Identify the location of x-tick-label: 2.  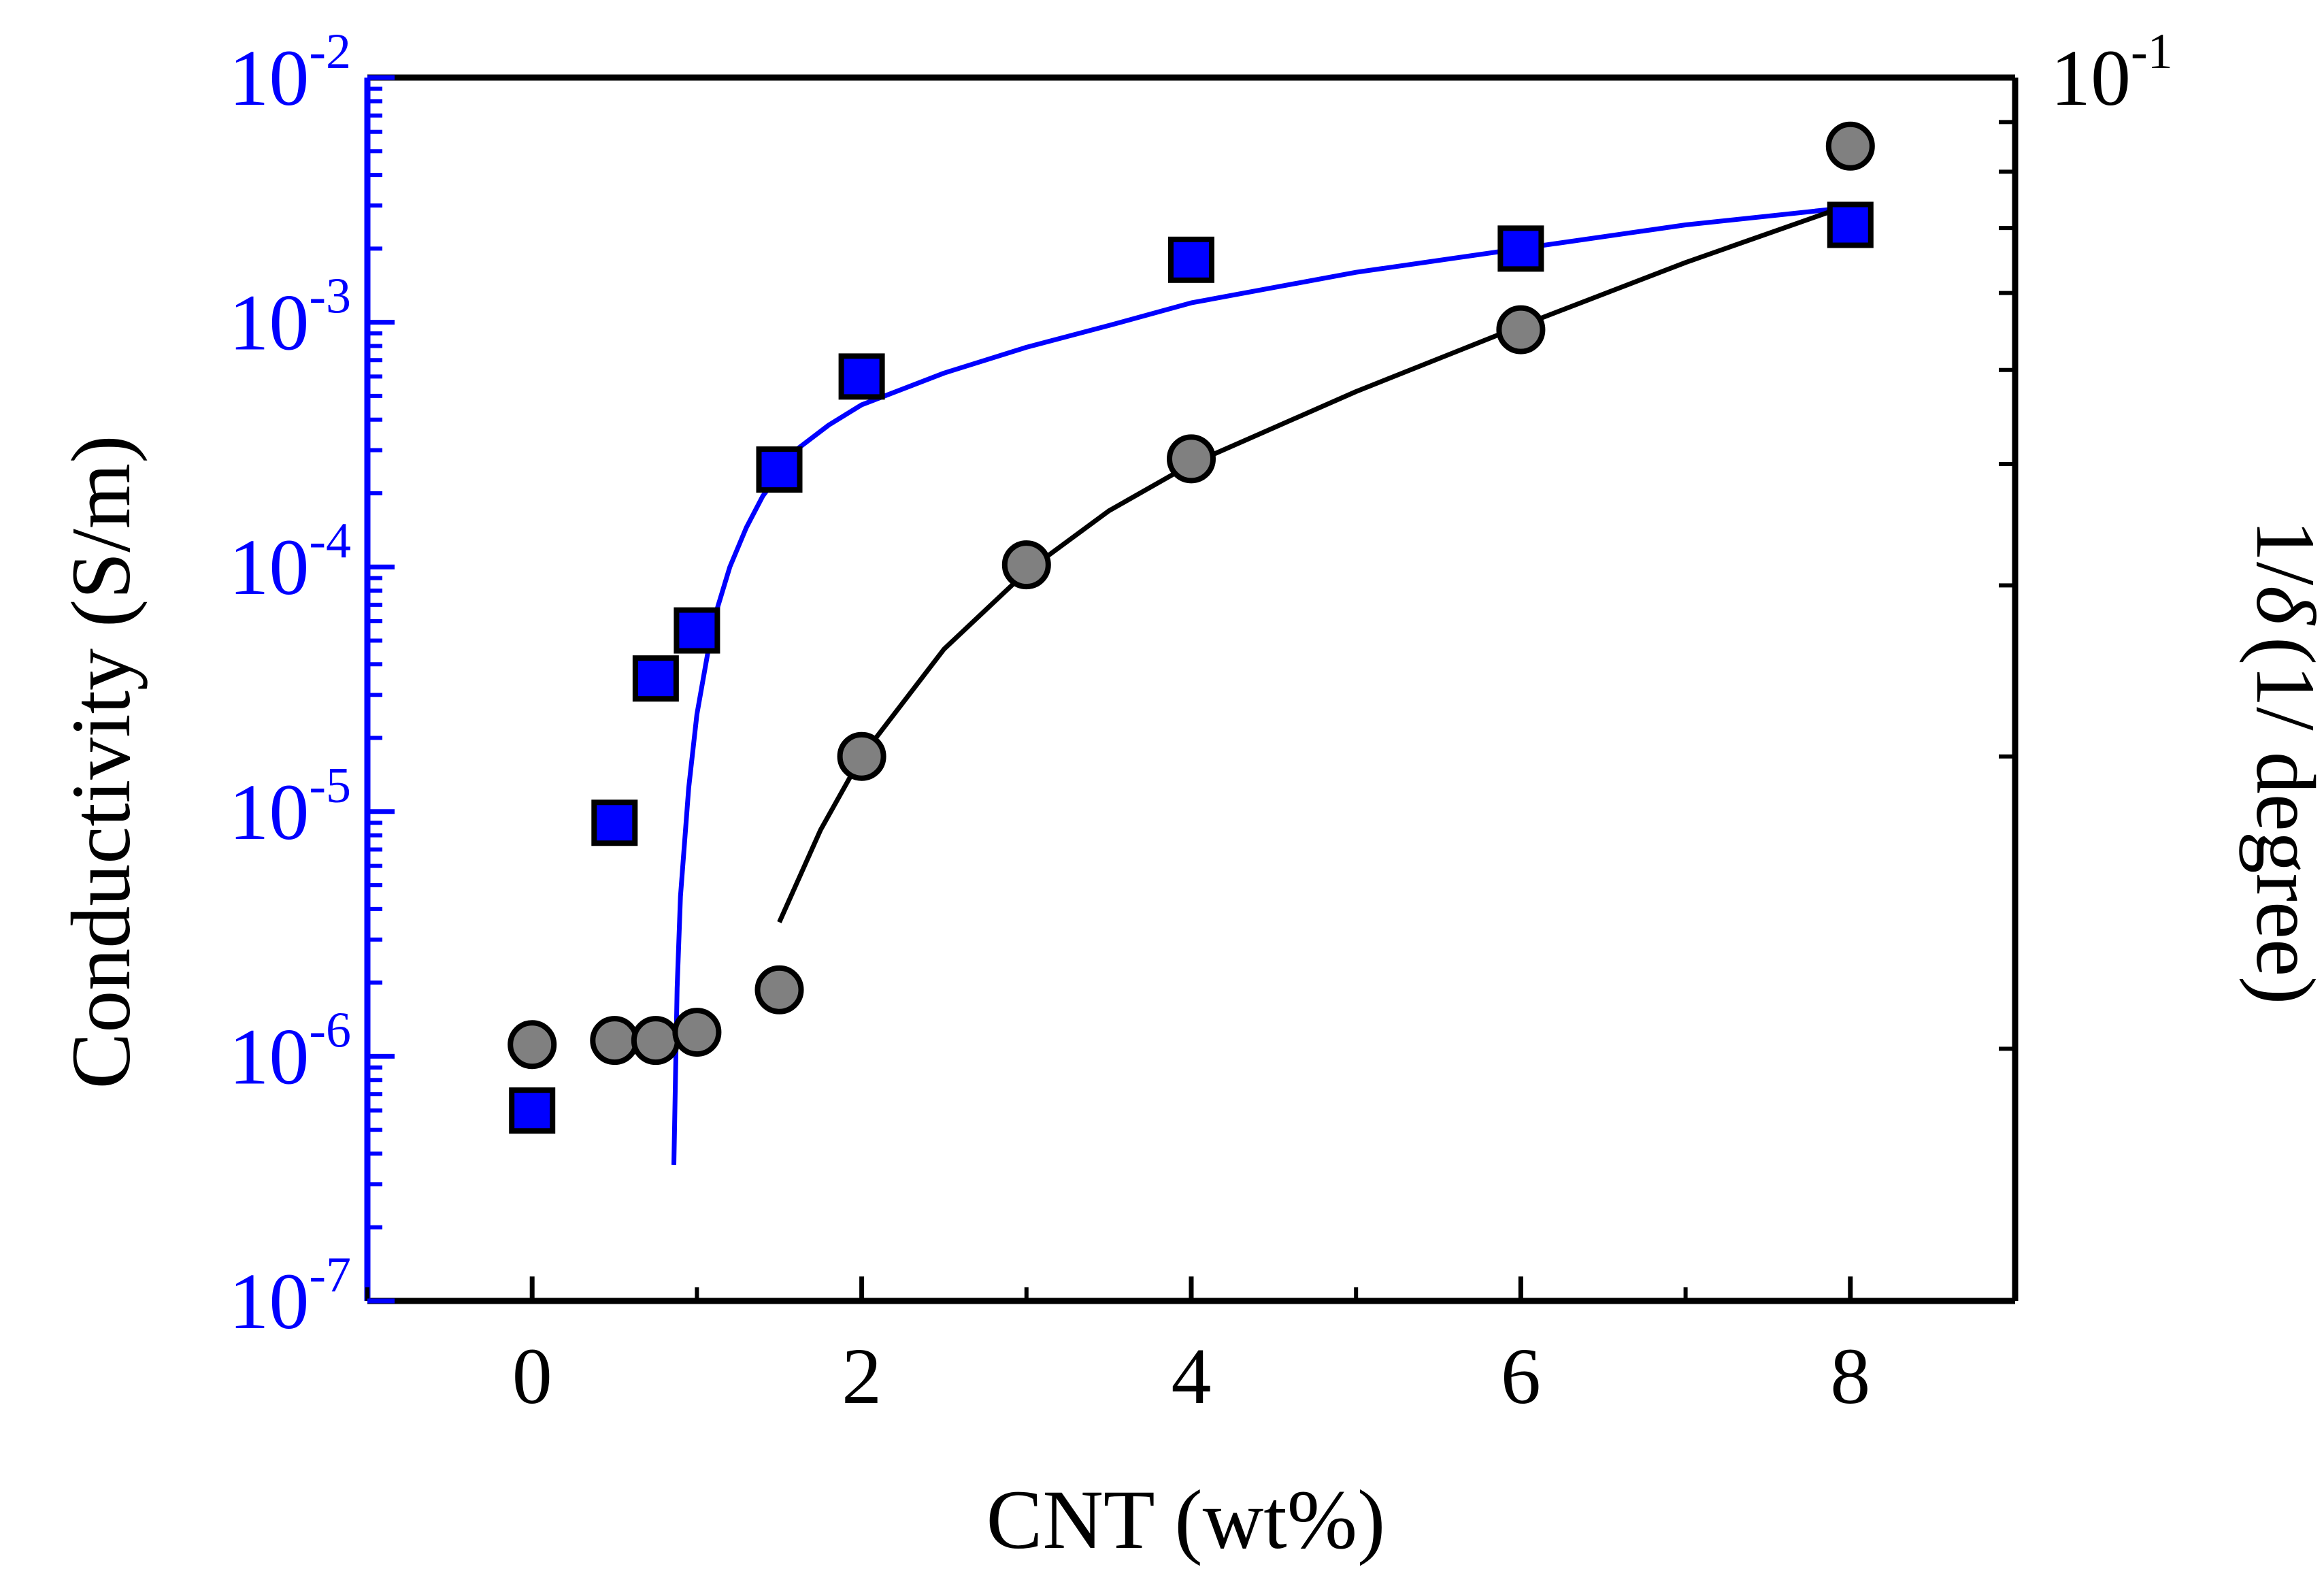
(862, 1376).